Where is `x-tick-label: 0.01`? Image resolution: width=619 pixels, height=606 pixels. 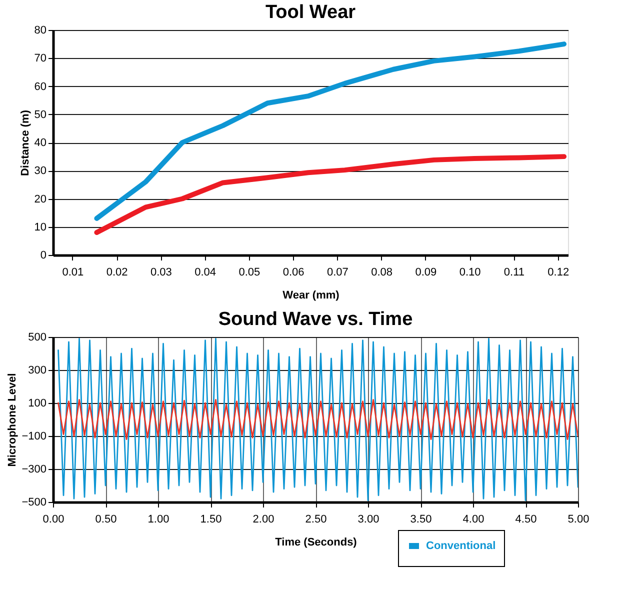
x-tick-label: 0.01 is located at coordinates (73, 272).